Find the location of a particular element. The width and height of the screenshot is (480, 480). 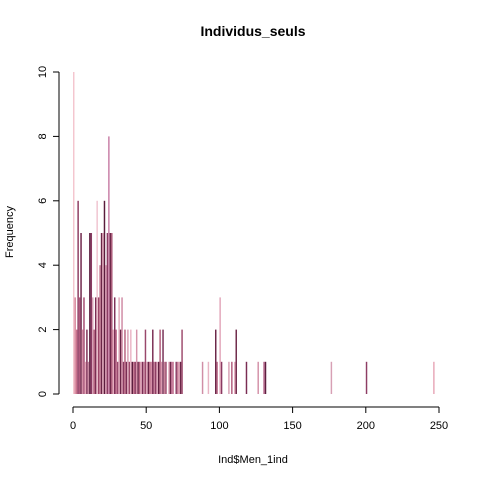

chart-title: Individus_seuls is located at coordinates (252, 31).